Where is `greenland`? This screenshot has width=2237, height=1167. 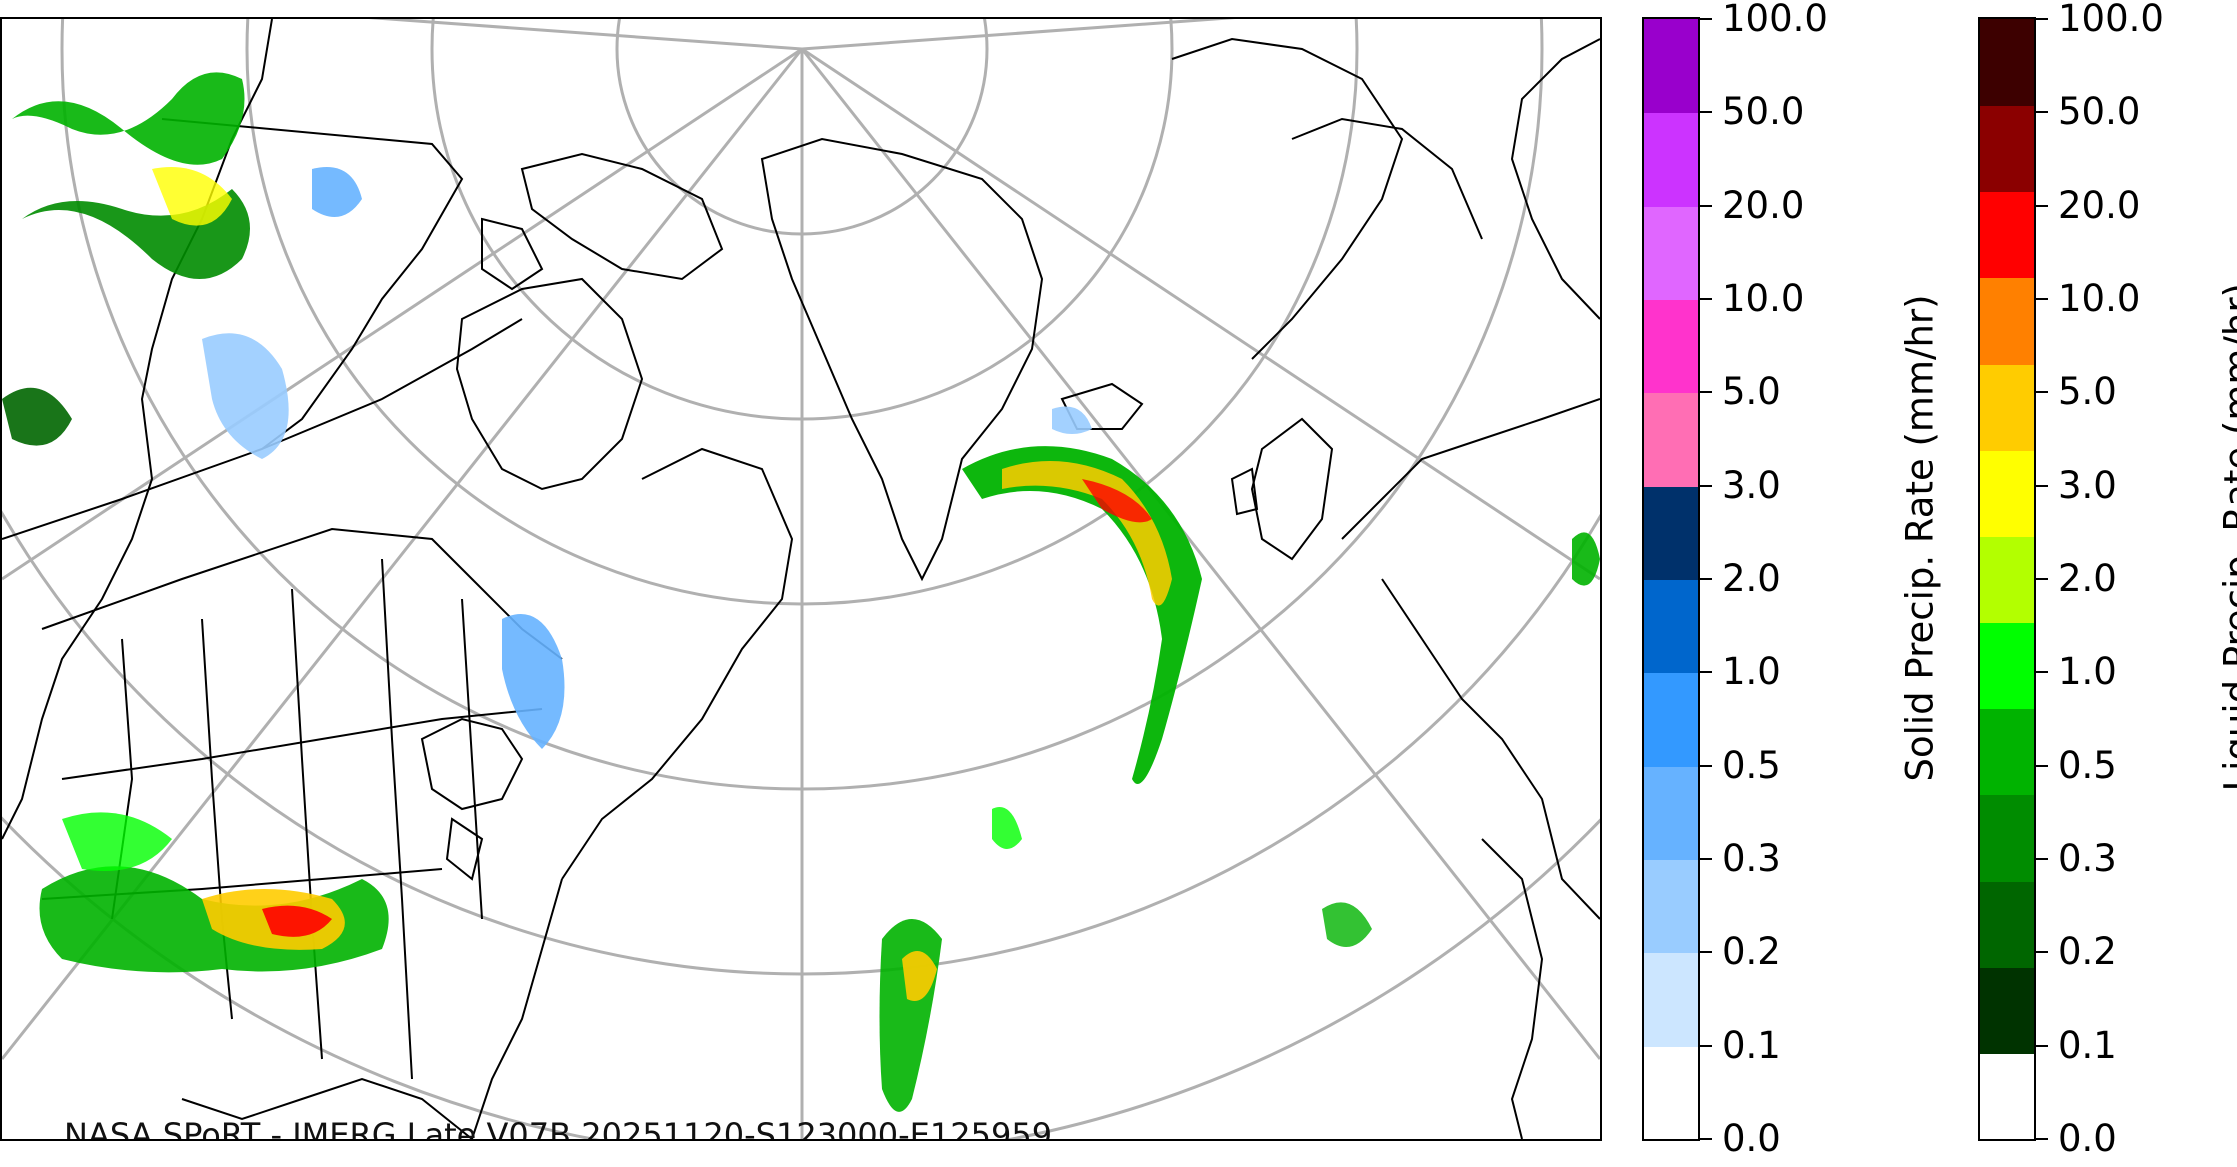 greenland is located at coordinates (902, 359).